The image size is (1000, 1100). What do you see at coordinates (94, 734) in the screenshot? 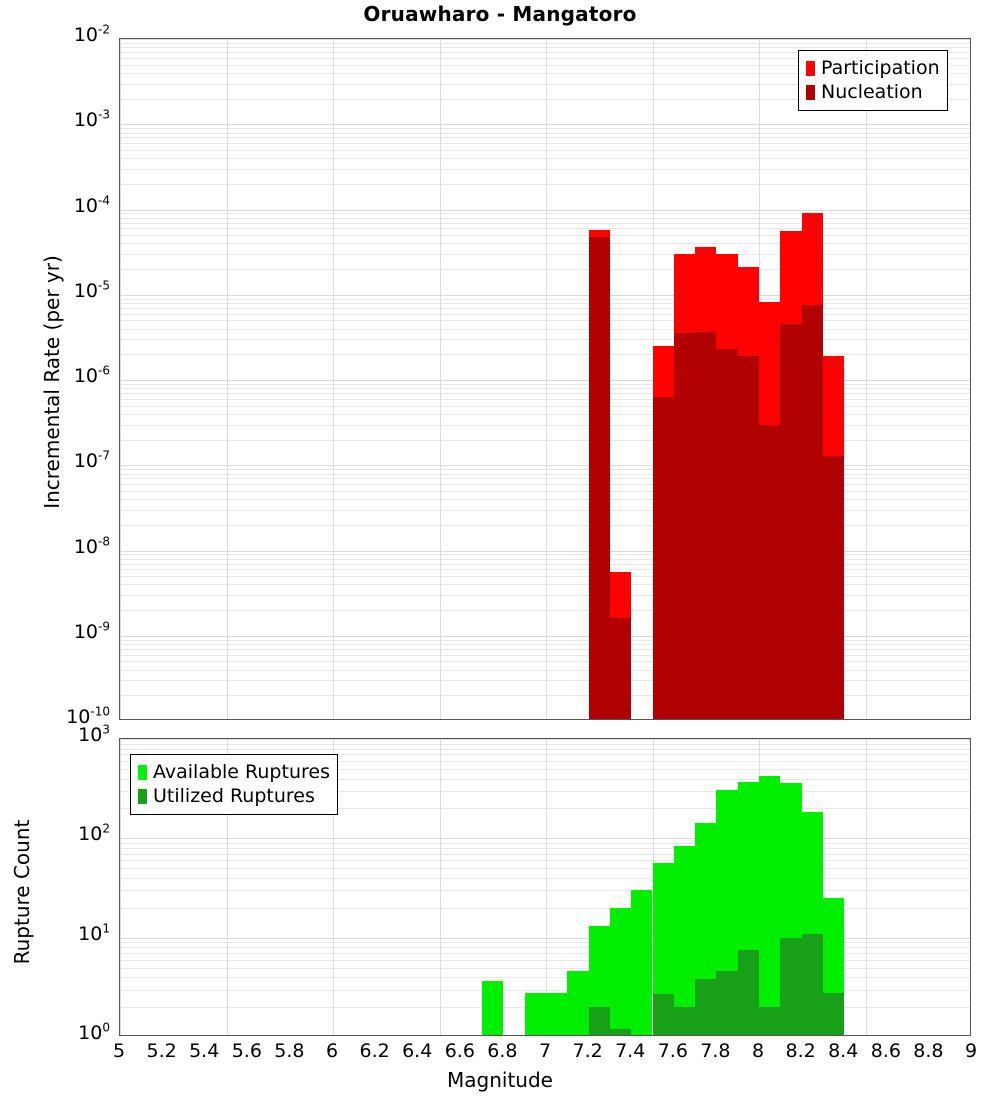
I see `y-tick-label: 10³` at bounding box center [94, 734].